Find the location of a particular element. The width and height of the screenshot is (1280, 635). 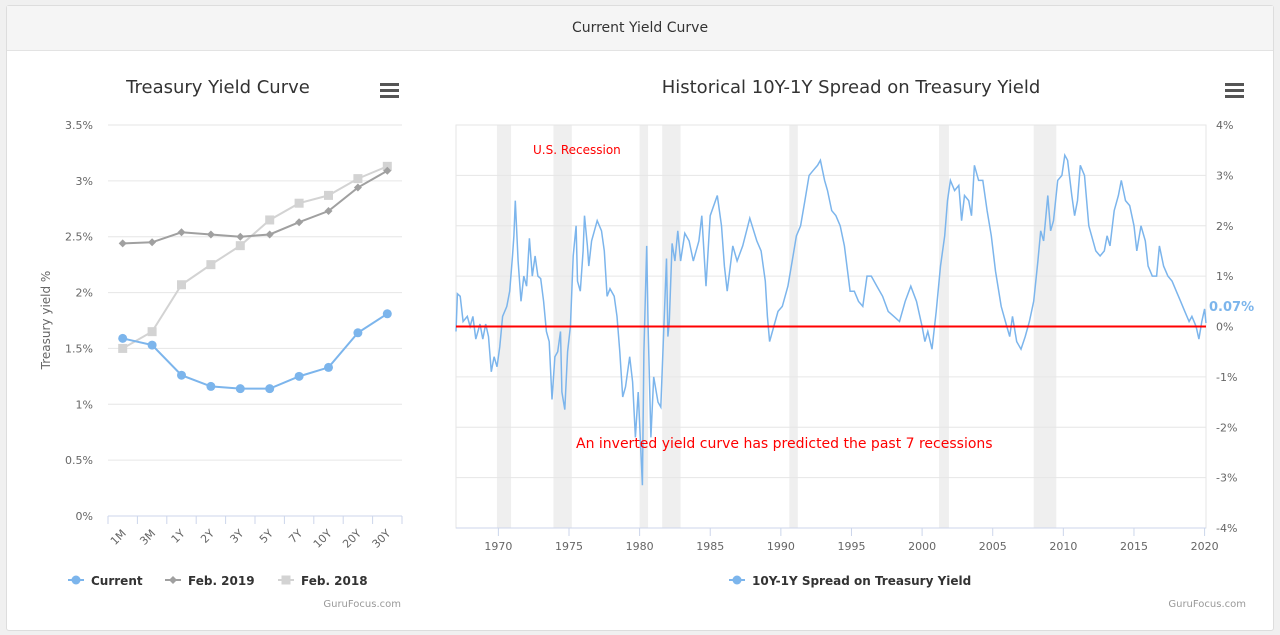

y-tick-label: 0.5% is located at coordinates (79, 460).